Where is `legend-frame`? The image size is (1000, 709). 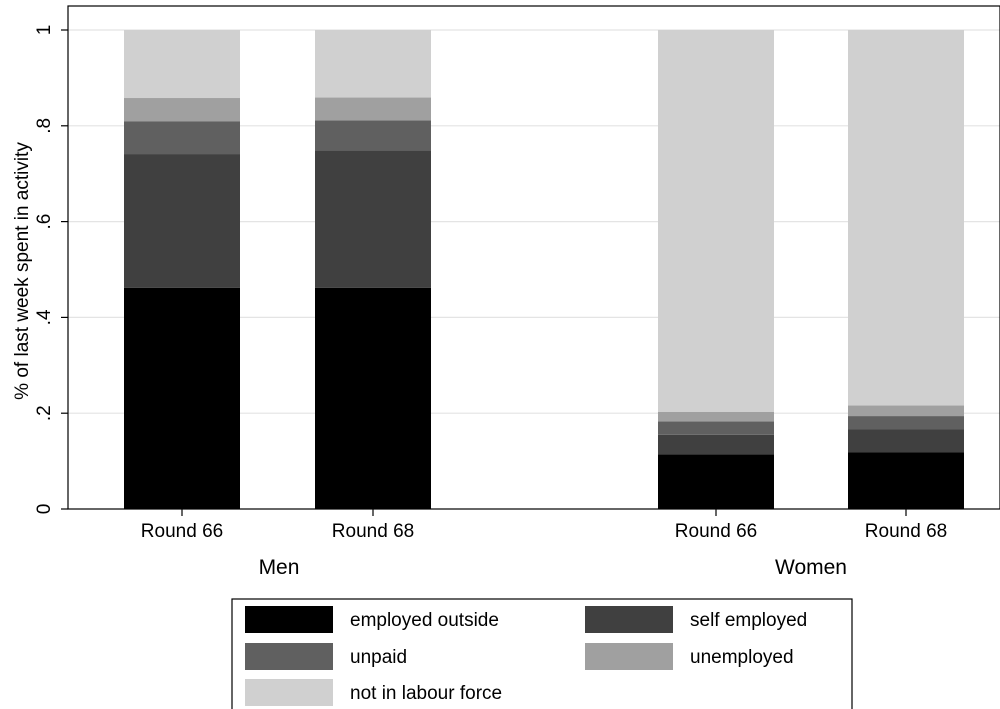 legend-frame is located at coordinates (542, 653).